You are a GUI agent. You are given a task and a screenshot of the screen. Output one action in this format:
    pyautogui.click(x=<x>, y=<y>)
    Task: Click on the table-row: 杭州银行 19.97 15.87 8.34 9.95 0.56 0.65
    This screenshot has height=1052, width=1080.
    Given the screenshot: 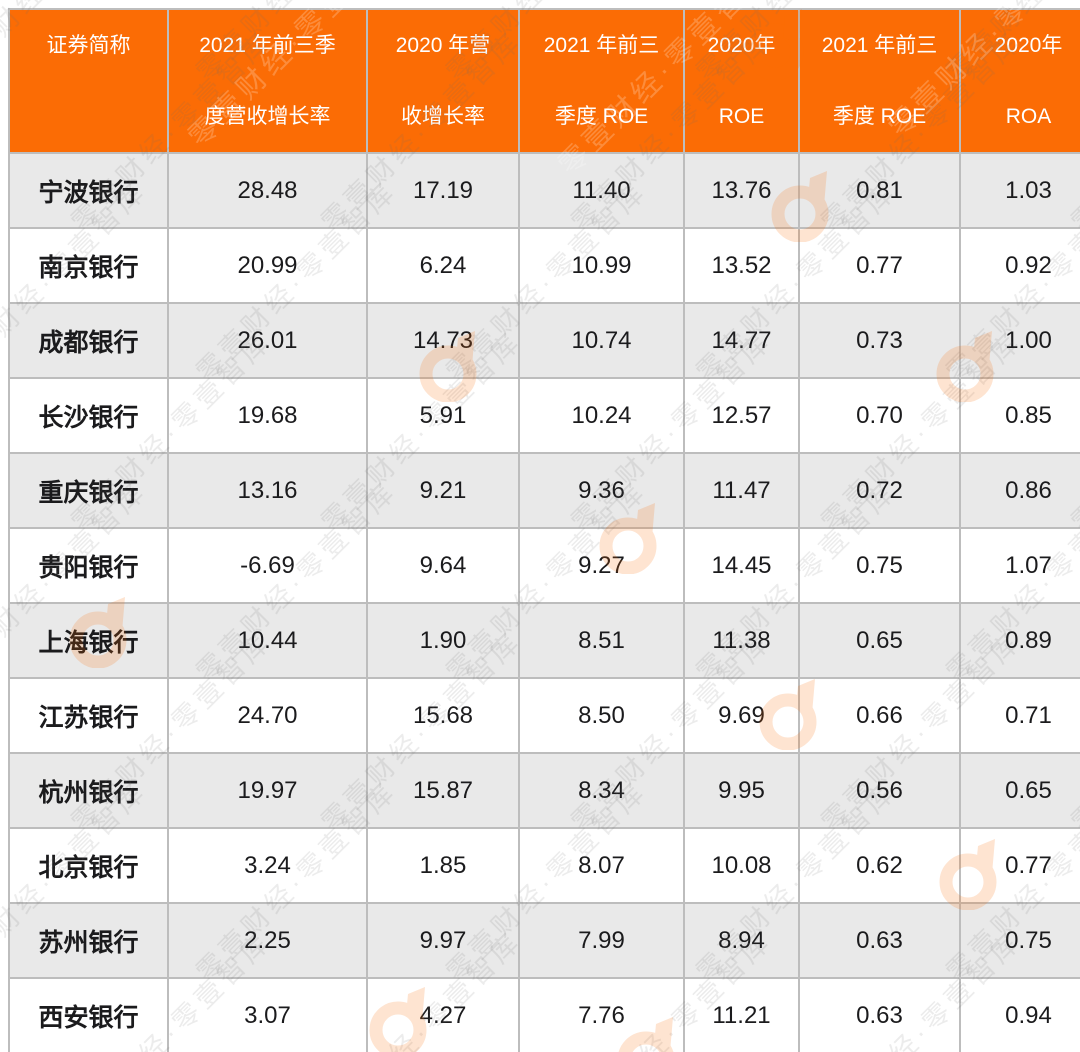 What is the action you would take?
    pyautogui.click(x=544, y=790)
    